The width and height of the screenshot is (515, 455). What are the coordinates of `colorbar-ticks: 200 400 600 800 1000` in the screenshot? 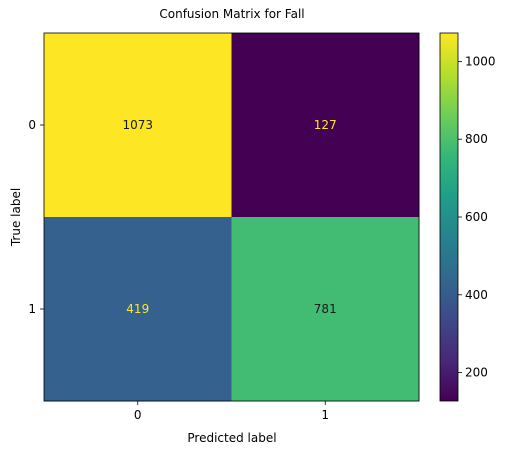 It's located at (477, 217).